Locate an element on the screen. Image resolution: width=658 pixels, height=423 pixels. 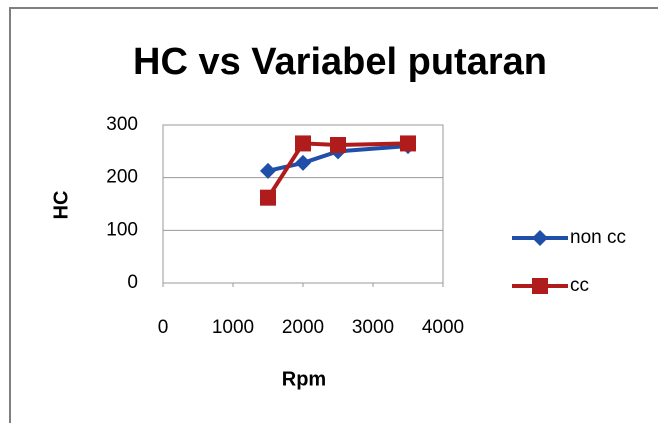
y-tick-label: 100 is located at coordinates (122, 229).